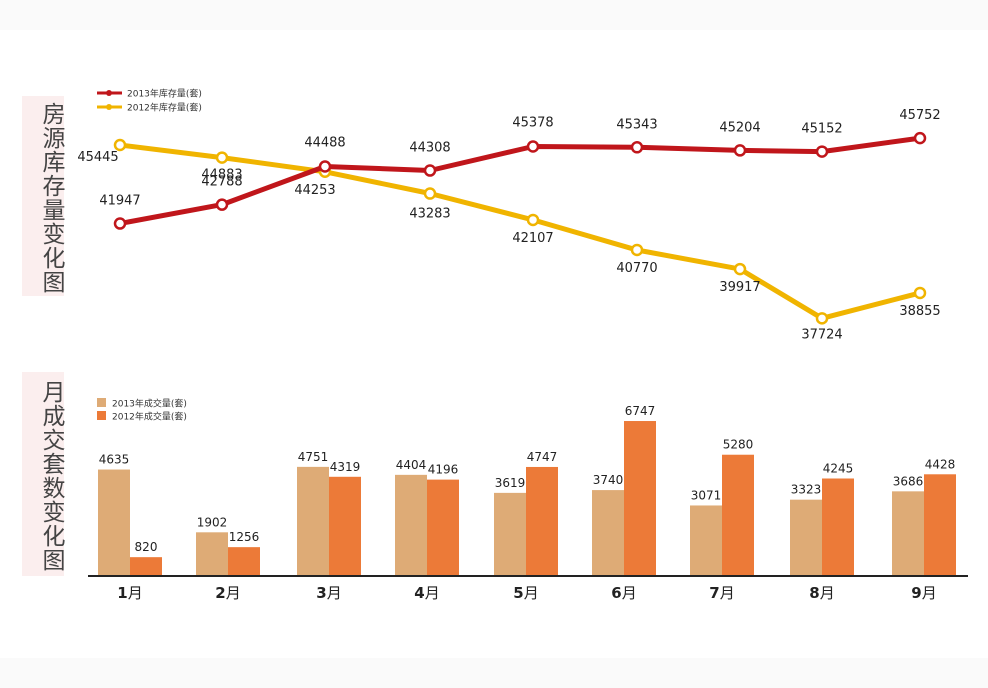 The image size is (988, 688). Describe the element at coordinates (328, 593) in the screenshot. I see `tick-label: 3月` at that location.